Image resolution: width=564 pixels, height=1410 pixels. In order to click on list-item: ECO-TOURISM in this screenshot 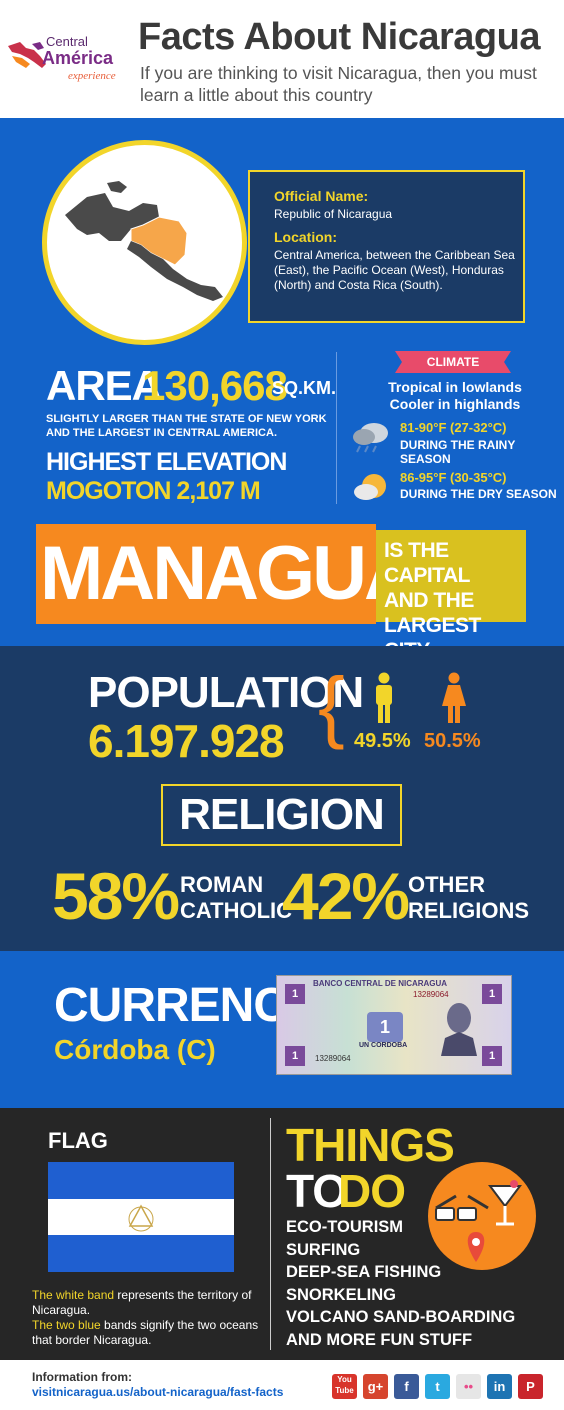, I will do `click(400, 1227)`.